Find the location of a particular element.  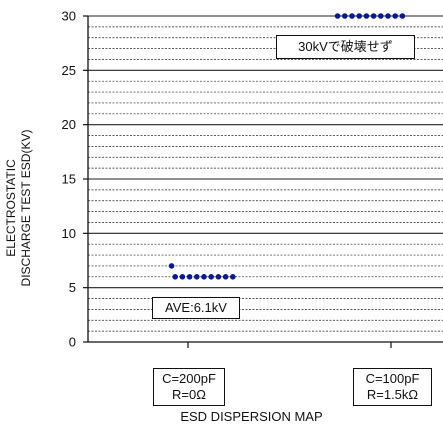

y-axis-label-line1: ELECTROSTATIC is located at coordinates (11, 208).